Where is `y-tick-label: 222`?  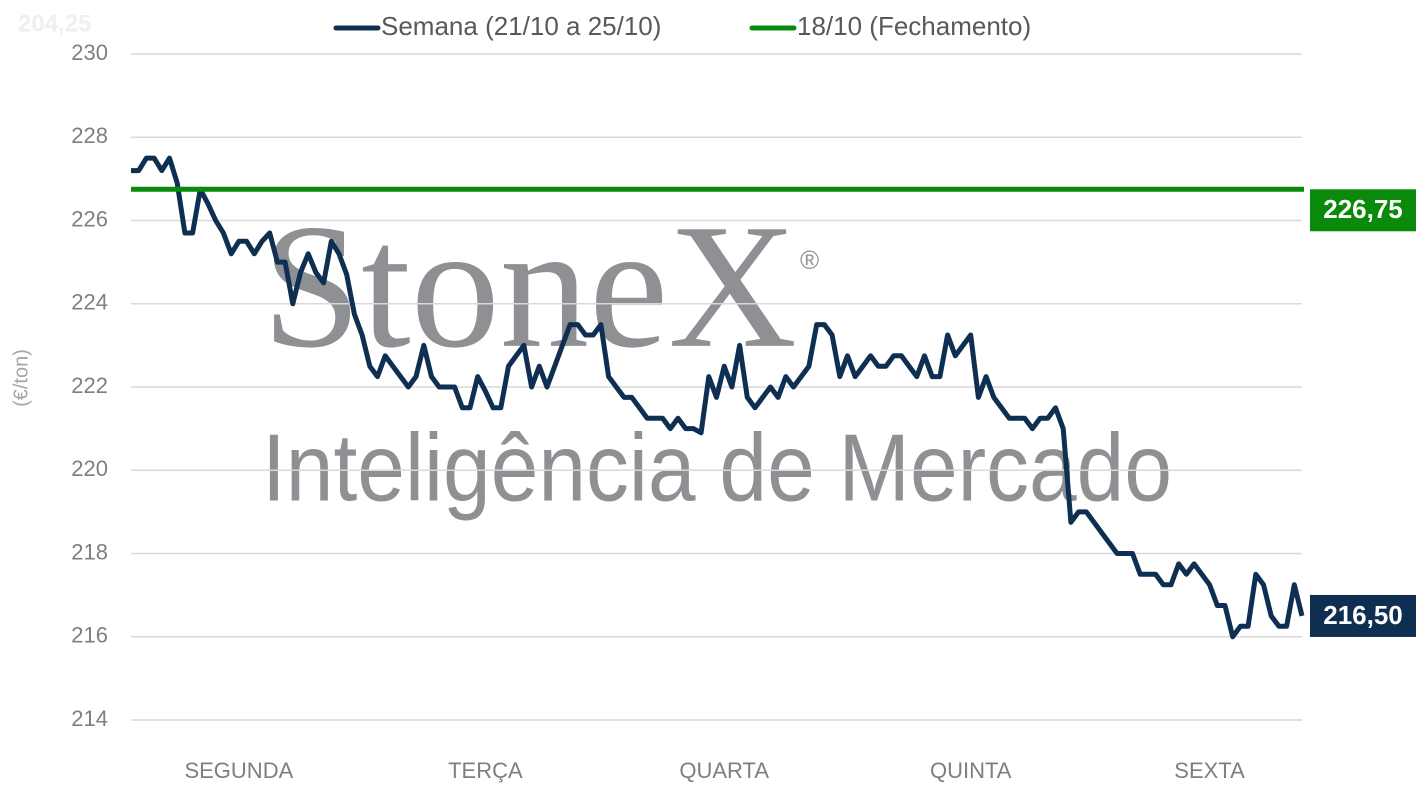
y-tick-label: 222 is located at coordinates (89, 385).